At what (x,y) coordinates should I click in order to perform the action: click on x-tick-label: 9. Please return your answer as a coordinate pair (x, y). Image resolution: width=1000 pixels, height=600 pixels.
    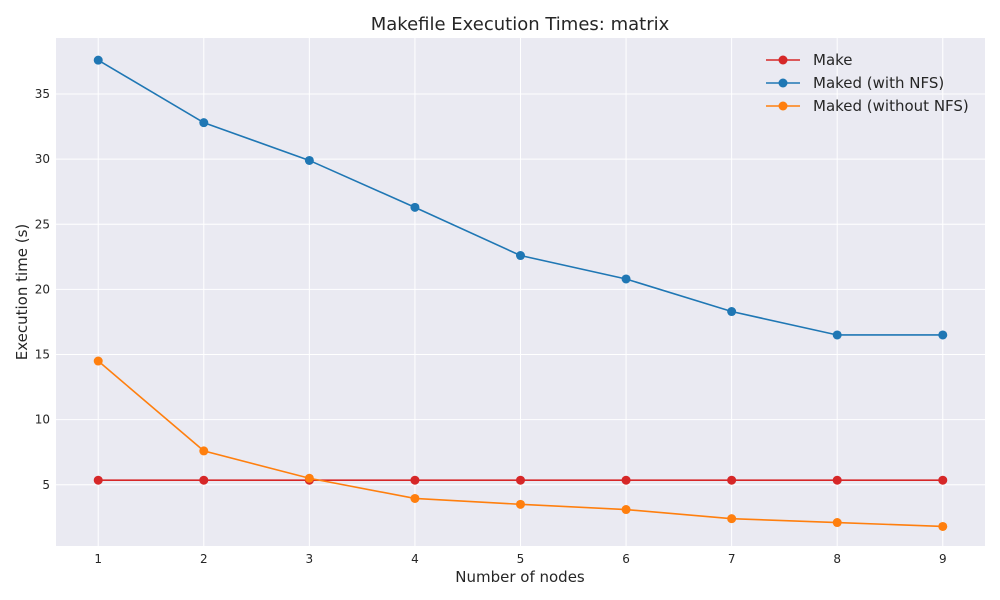
    Looking at the image, I should click on (943, 559).